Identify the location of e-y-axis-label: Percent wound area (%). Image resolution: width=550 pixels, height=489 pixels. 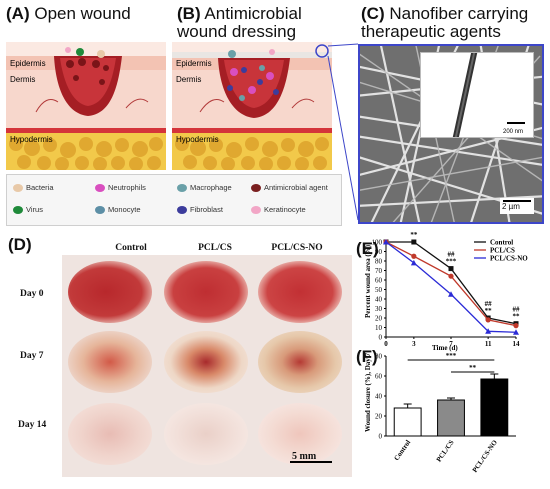
(368, 281).